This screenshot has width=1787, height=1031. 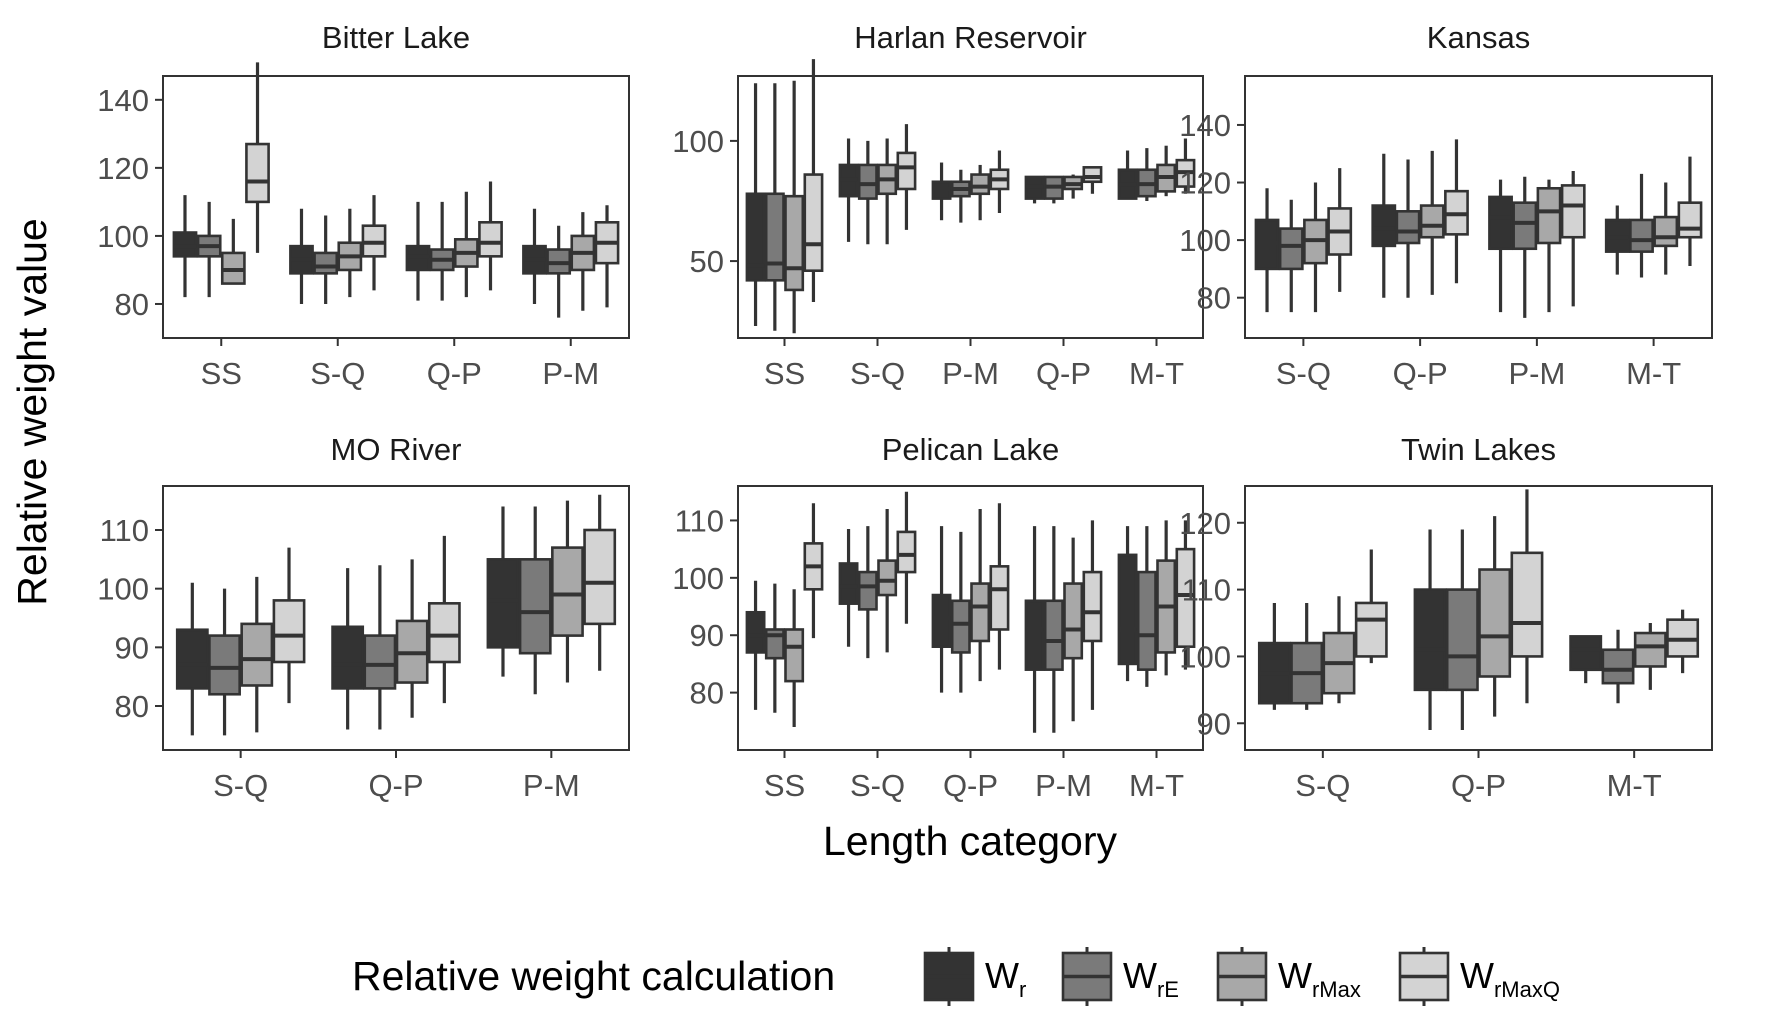 I want to click on y-tick-label: 100, so click(x=698, y=578).